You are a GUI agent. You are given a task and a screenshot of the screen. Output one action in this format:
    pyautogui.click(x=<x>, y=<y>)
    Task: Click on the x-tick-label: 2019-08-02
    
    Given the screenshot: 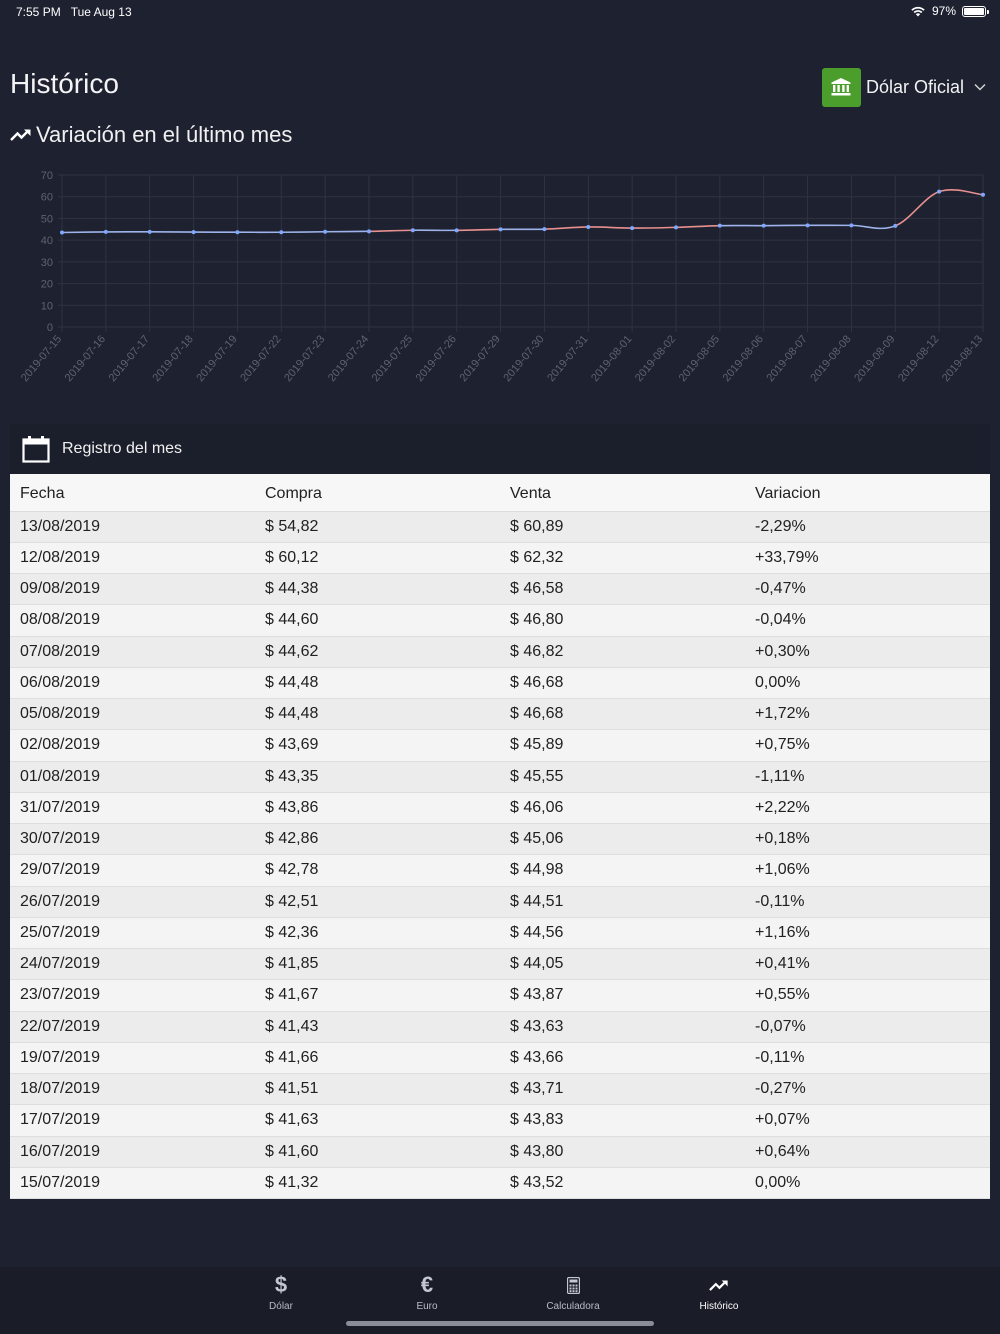 What is the action you would take?
    pyautogui.click(x=655, y=358)
    